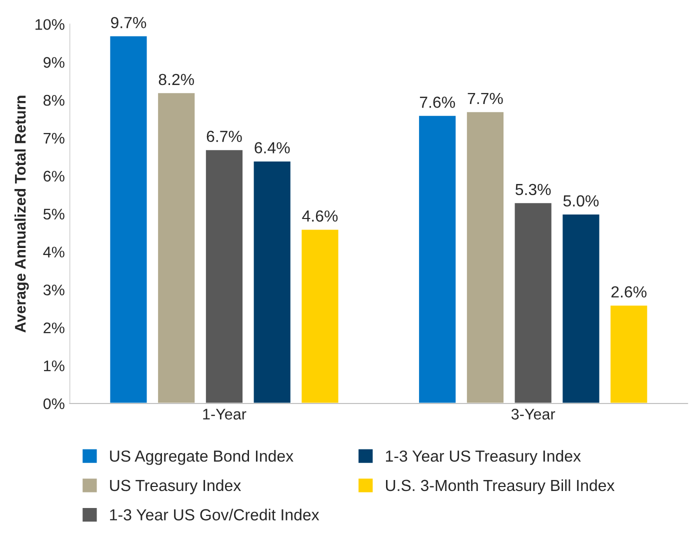 The height and width of the screenshot is (538, 698). Describe the element at coordinates (320, 216) in the screenshot. I see `data-label: 4.6%` at that location.